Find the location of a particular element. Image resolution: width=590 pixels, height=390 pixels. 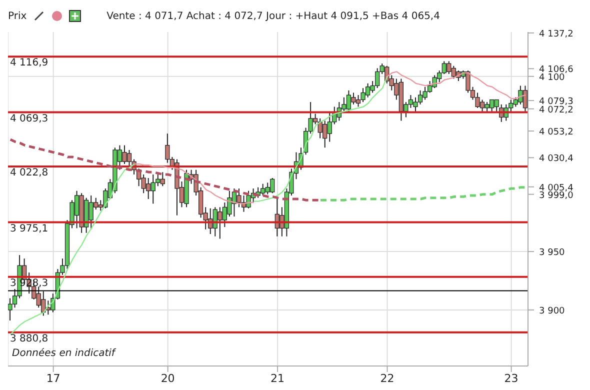

ref-line-label: 4 022,8 is located at coordinates (29, 173).